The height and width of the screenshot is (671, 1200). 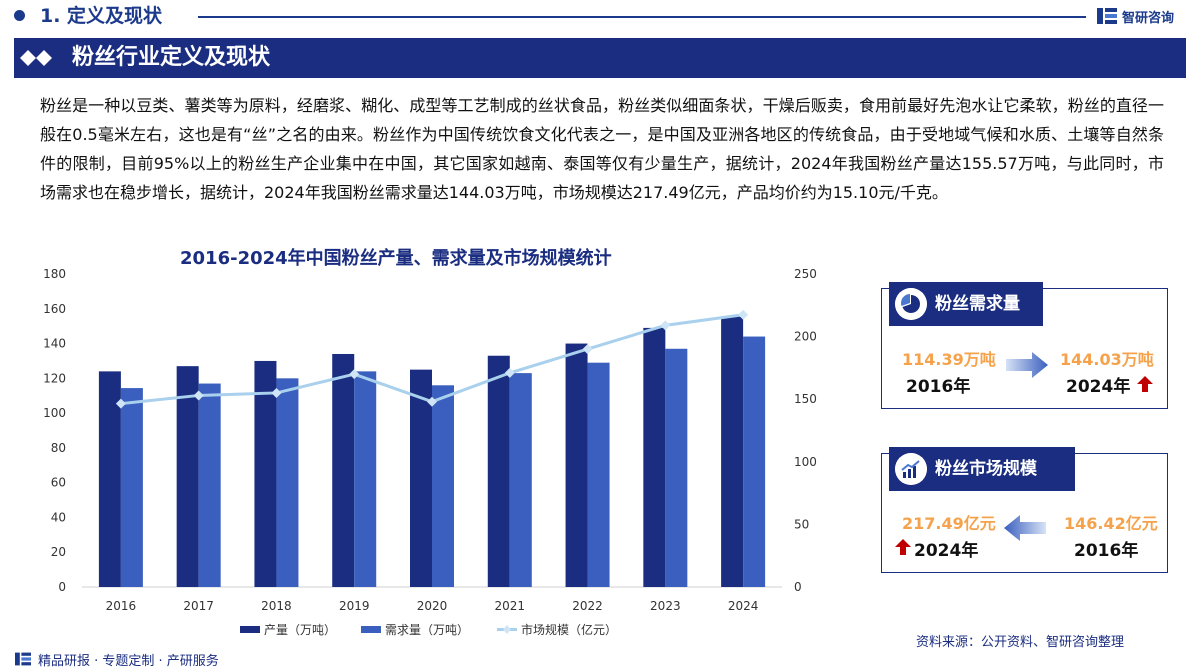 What do you see at coordinates (946, 551) in the screenshot?
I see `market-to-year: 2024年` at bounding box center [946, 551].